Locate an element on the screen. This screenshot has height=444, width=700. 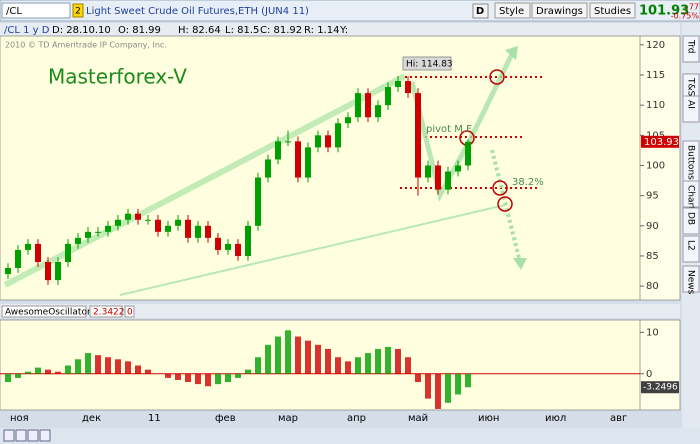
x-tick-label: июн is located at coordinates (488, 418).